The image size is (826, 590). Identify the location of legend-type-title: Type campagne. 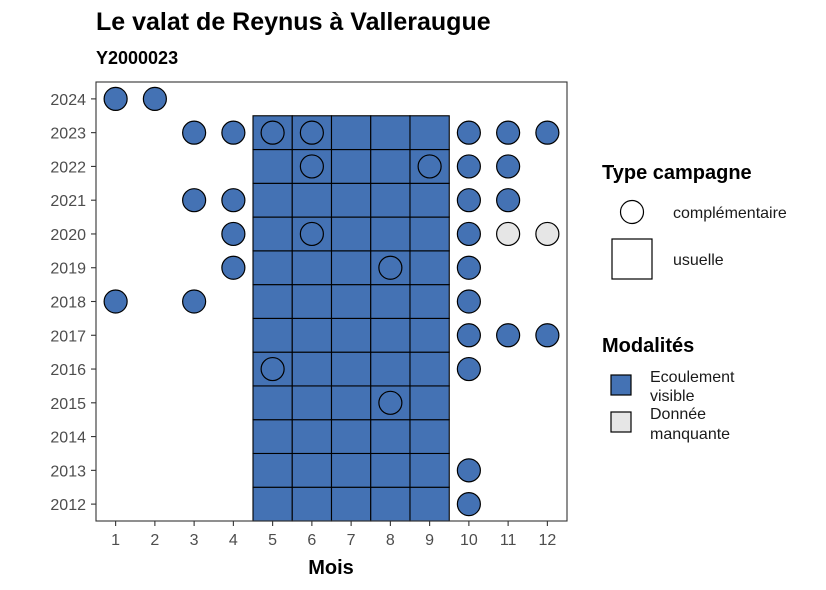
(677, 173).